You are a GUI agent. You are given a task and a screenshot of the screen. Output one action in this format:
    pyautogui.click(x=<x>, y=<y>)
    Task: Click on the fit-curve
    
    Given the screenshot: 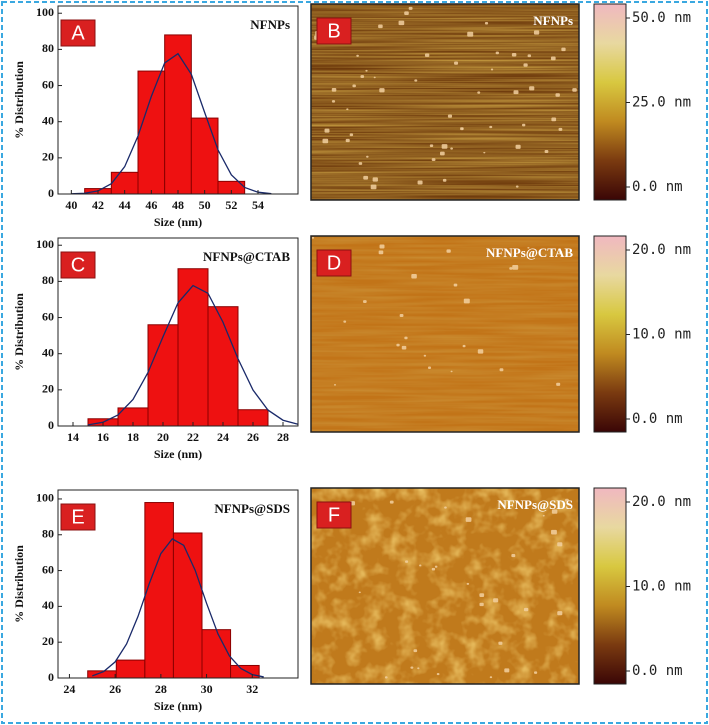 What is the action you would take?
    pyautogui.click(x=178, y=608)
    